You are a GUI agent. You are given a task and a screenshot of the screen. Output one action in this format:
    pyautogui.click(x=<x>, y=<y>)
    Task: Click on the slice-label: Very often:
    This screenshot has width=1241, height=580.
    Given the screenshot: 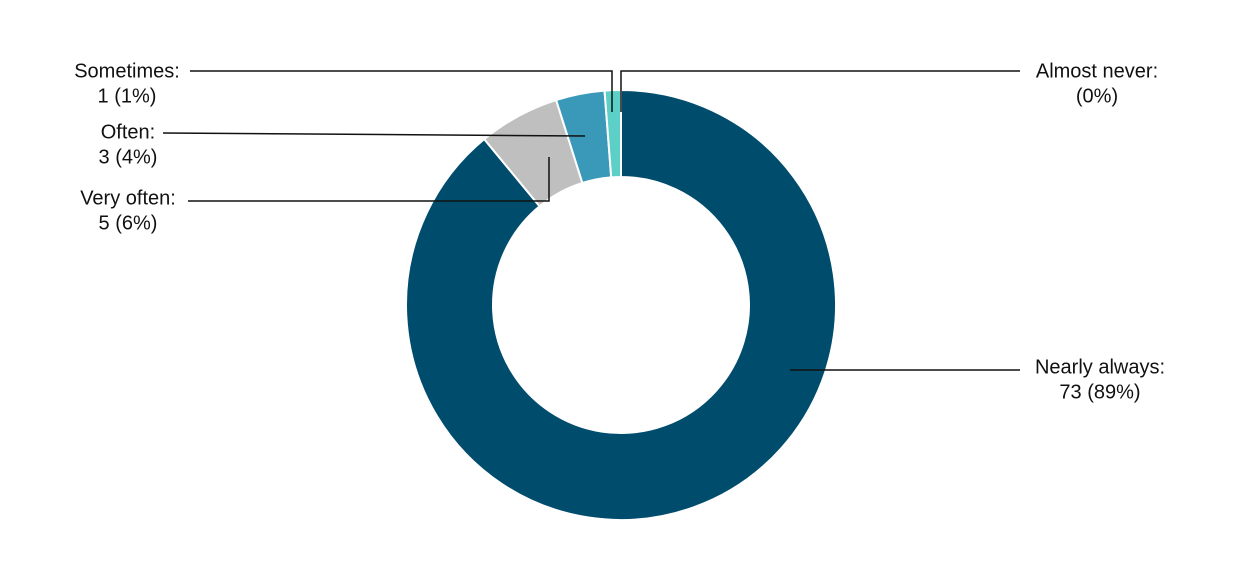 What is the action you would take?
    pyautogui.click(x=128, y=198)
    